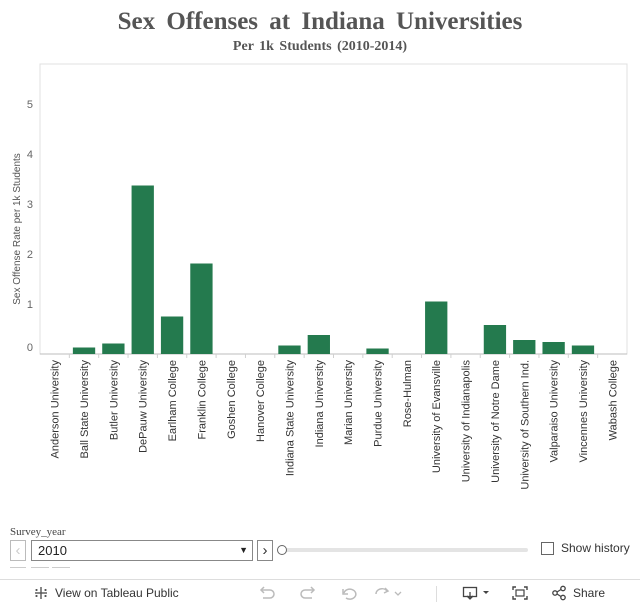 This screenshot has width=640, height=608. I want to click on revert-icon, so click(349, 594).